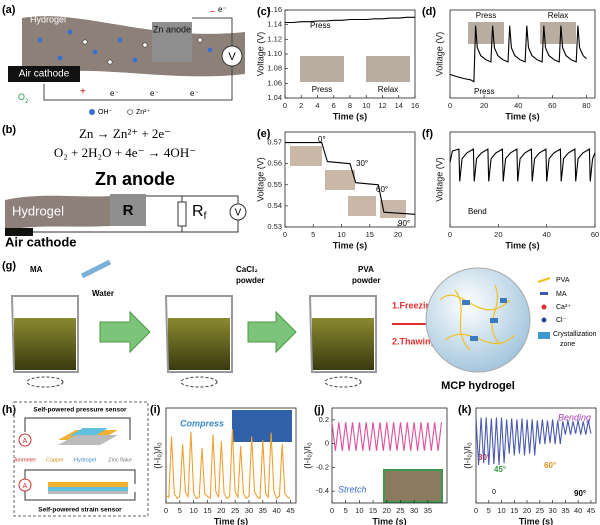  Describe the element at coordinates (9, 130) in the screenshot. I see `panel-label: (b)` at that location.